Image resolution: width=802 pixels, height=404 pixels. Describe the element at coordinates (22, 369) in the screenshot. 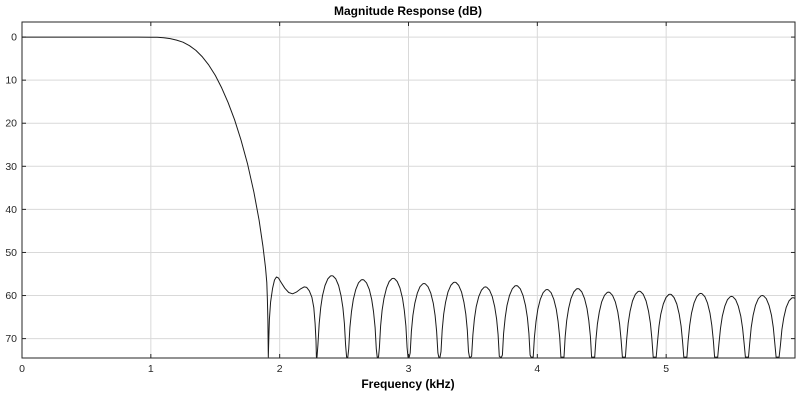

I see `x-tick-label: 0` at that location.